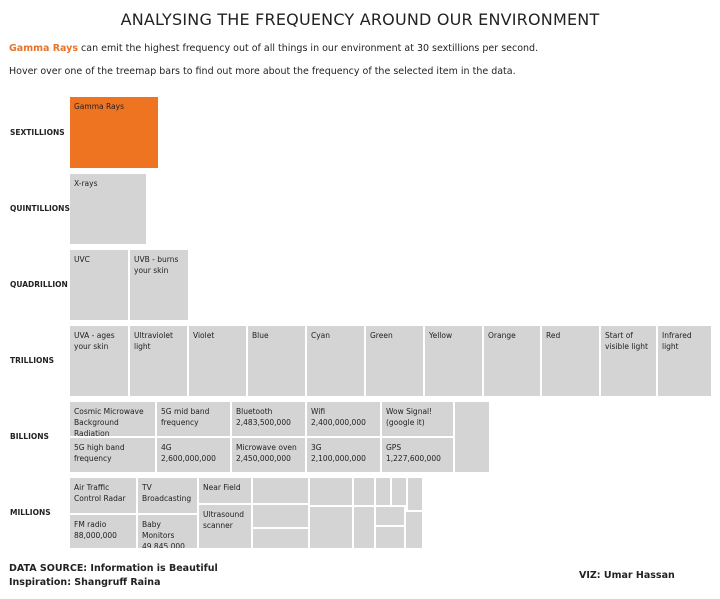 The width and height of the screenshot is (720, 599). Describe the element at coordinates (512, 361) in the screenshot. I see `treemap-cell: Orange` at that location.